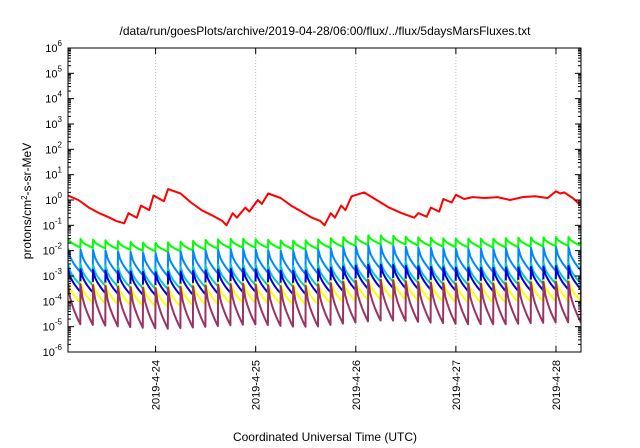 This screenshot has height=448, width=640. I want to click on y-tick-label: 10², so click(53, 148).